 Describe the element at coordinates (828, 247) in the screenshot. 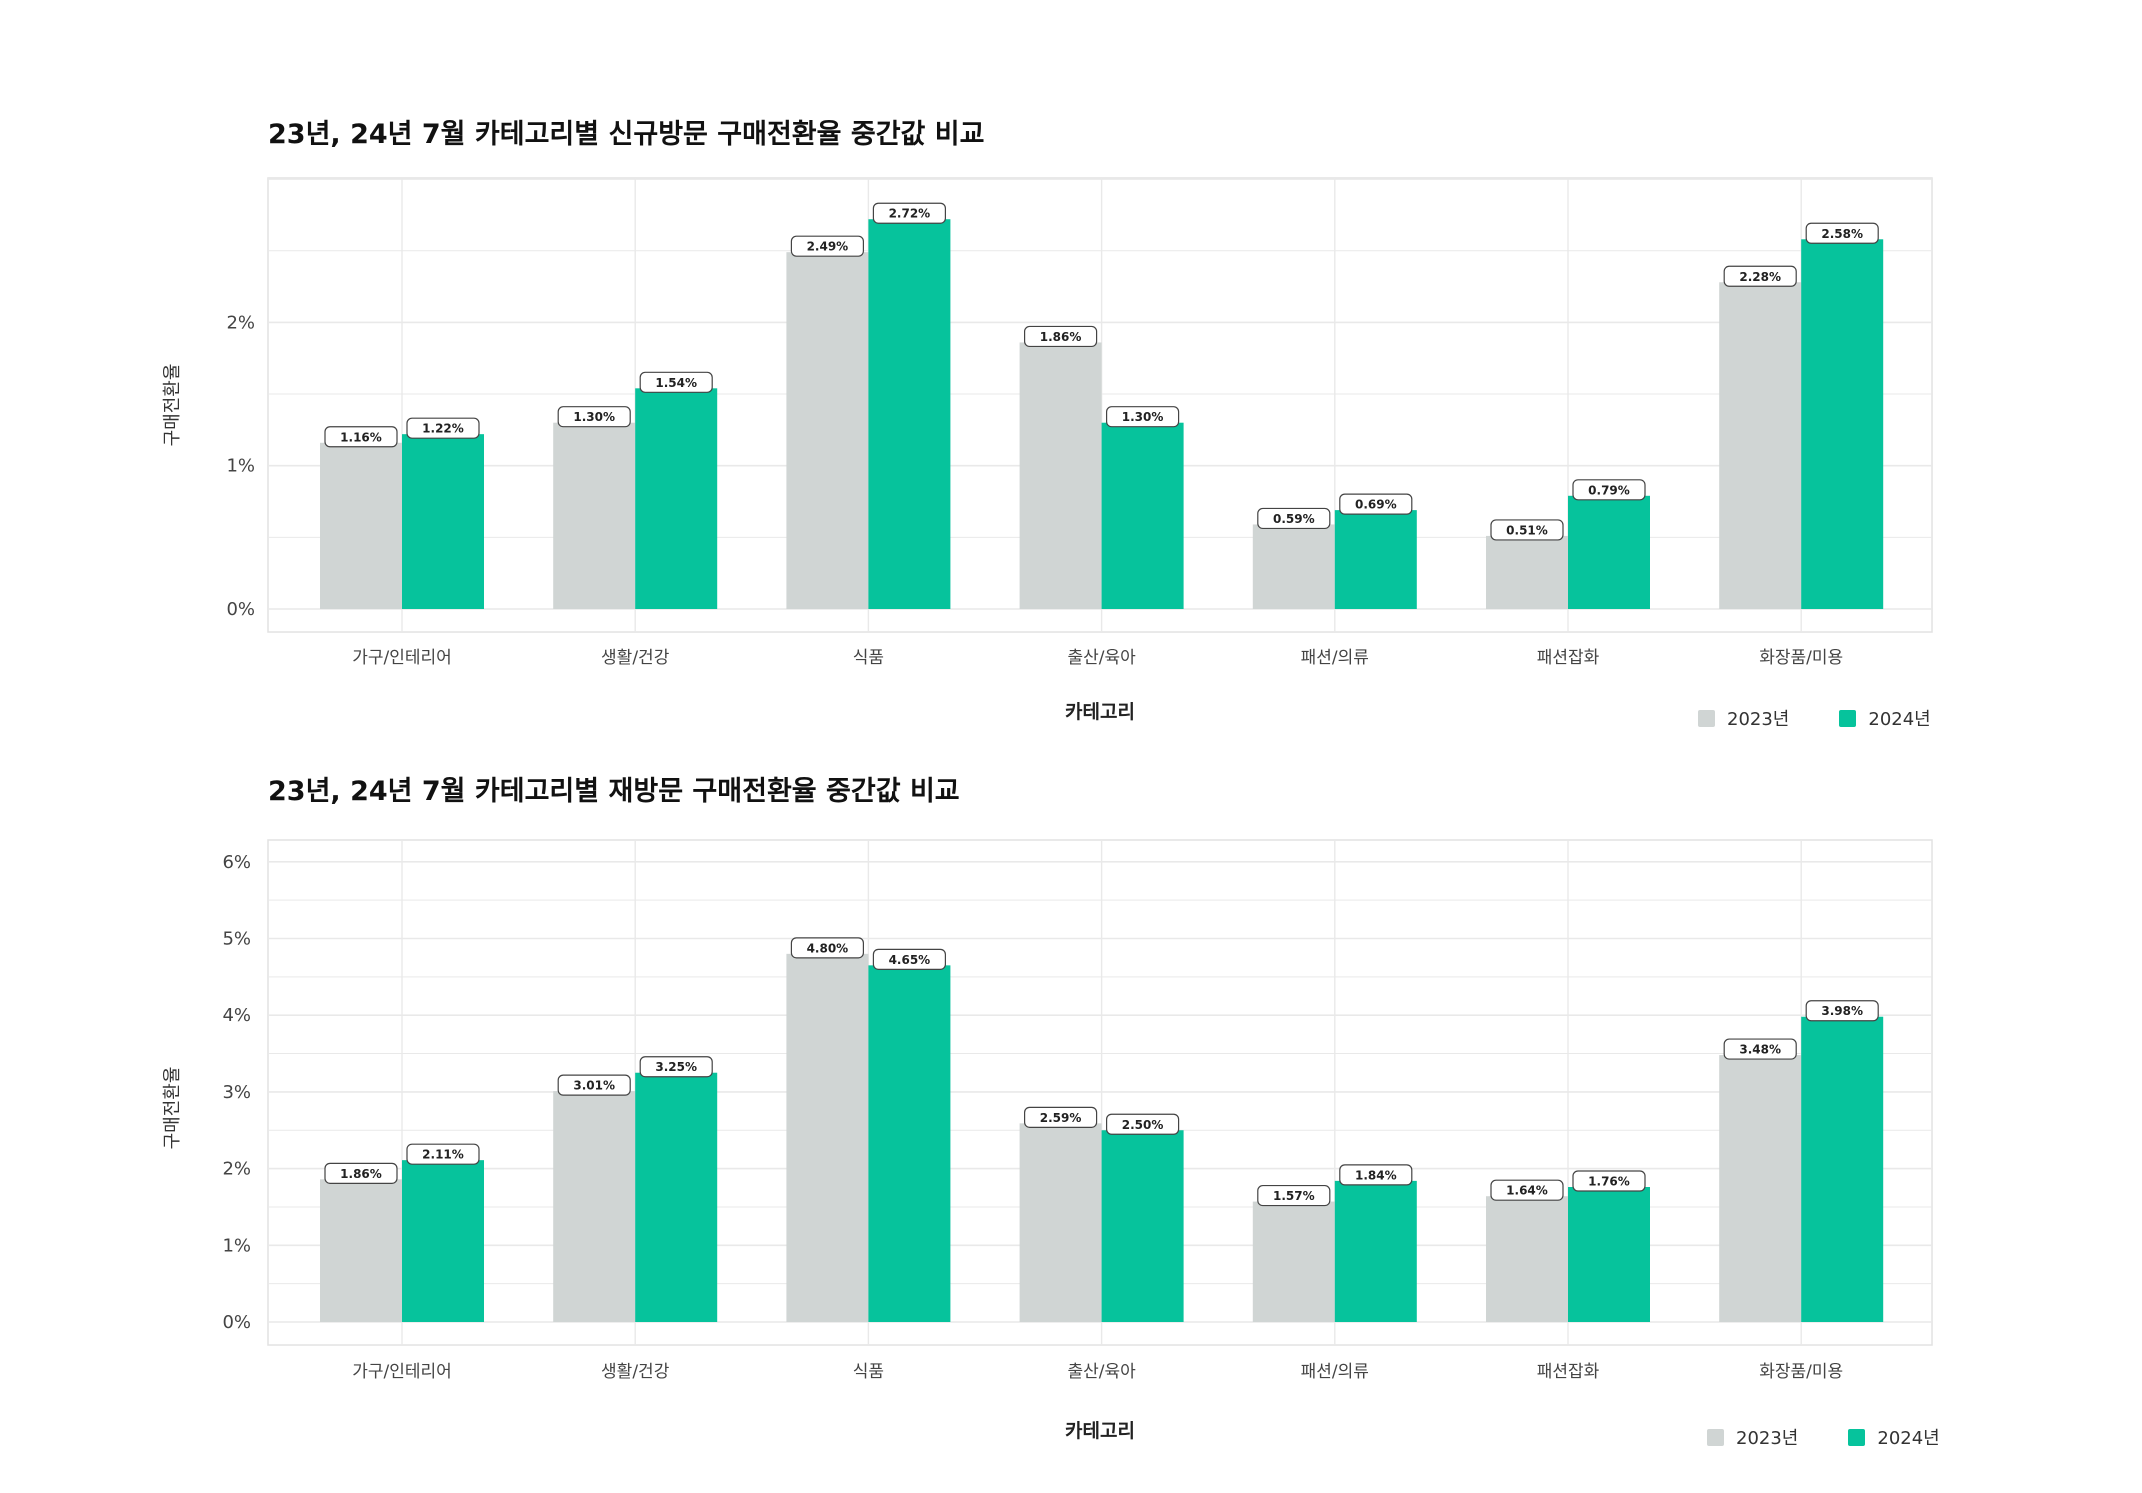

I see `data-label-2023: 2.49%` at that location.